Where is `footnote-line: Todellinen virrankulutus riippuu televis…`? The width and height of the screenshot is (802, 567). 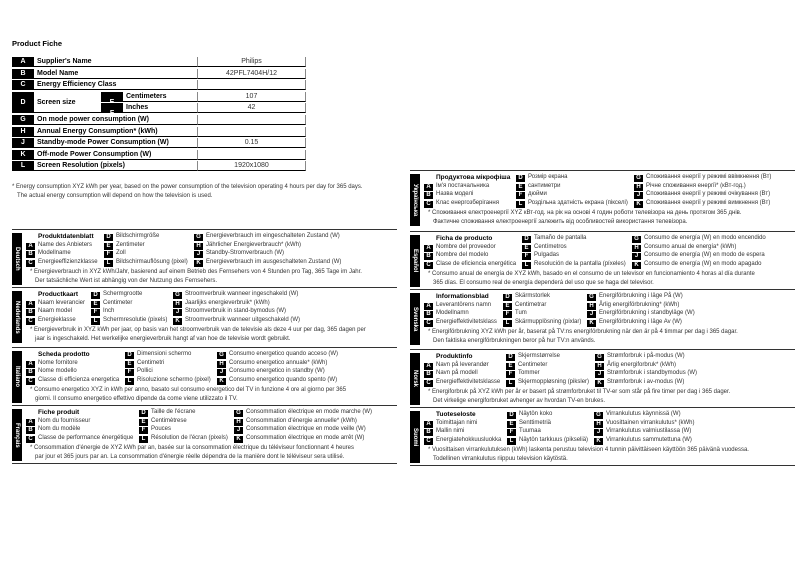
footnote-line: Todellinen virrankulutus riippuu televis… is located at coordinates (500, 458).